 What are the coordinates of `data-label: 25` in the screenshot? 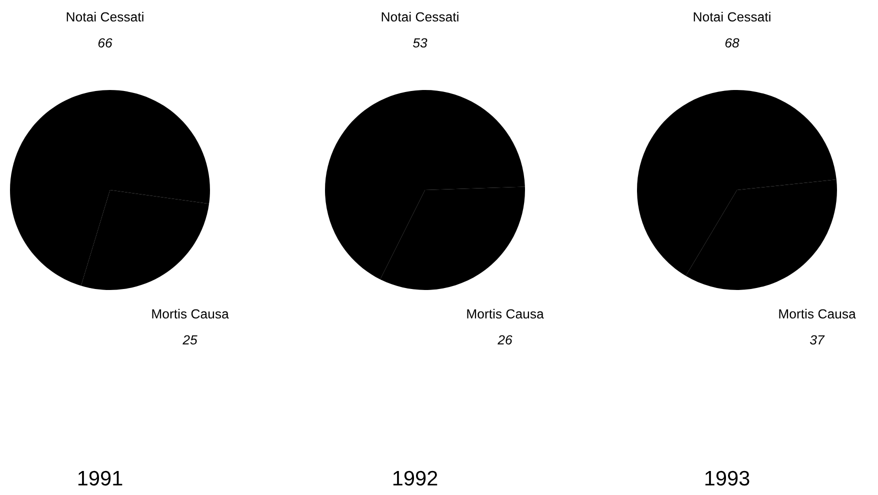 It's located at (190, 340).